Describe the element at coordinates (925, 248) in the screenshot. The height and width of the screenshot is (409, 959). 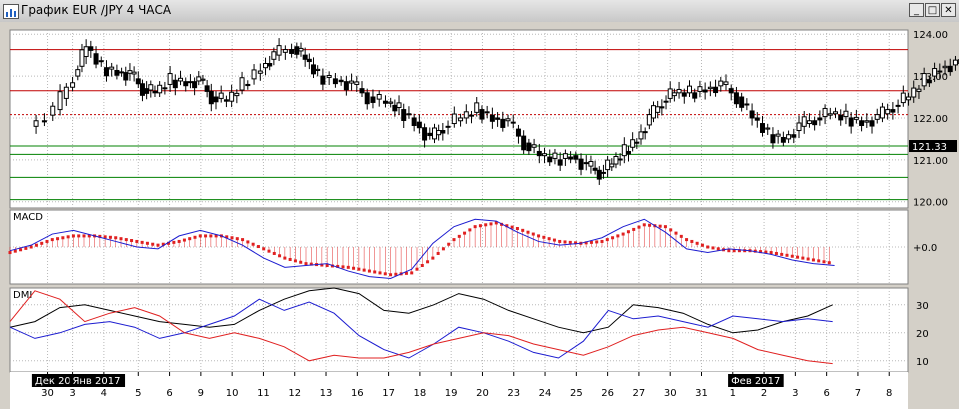
I see `macd-zero-label: +0.0` at that location.